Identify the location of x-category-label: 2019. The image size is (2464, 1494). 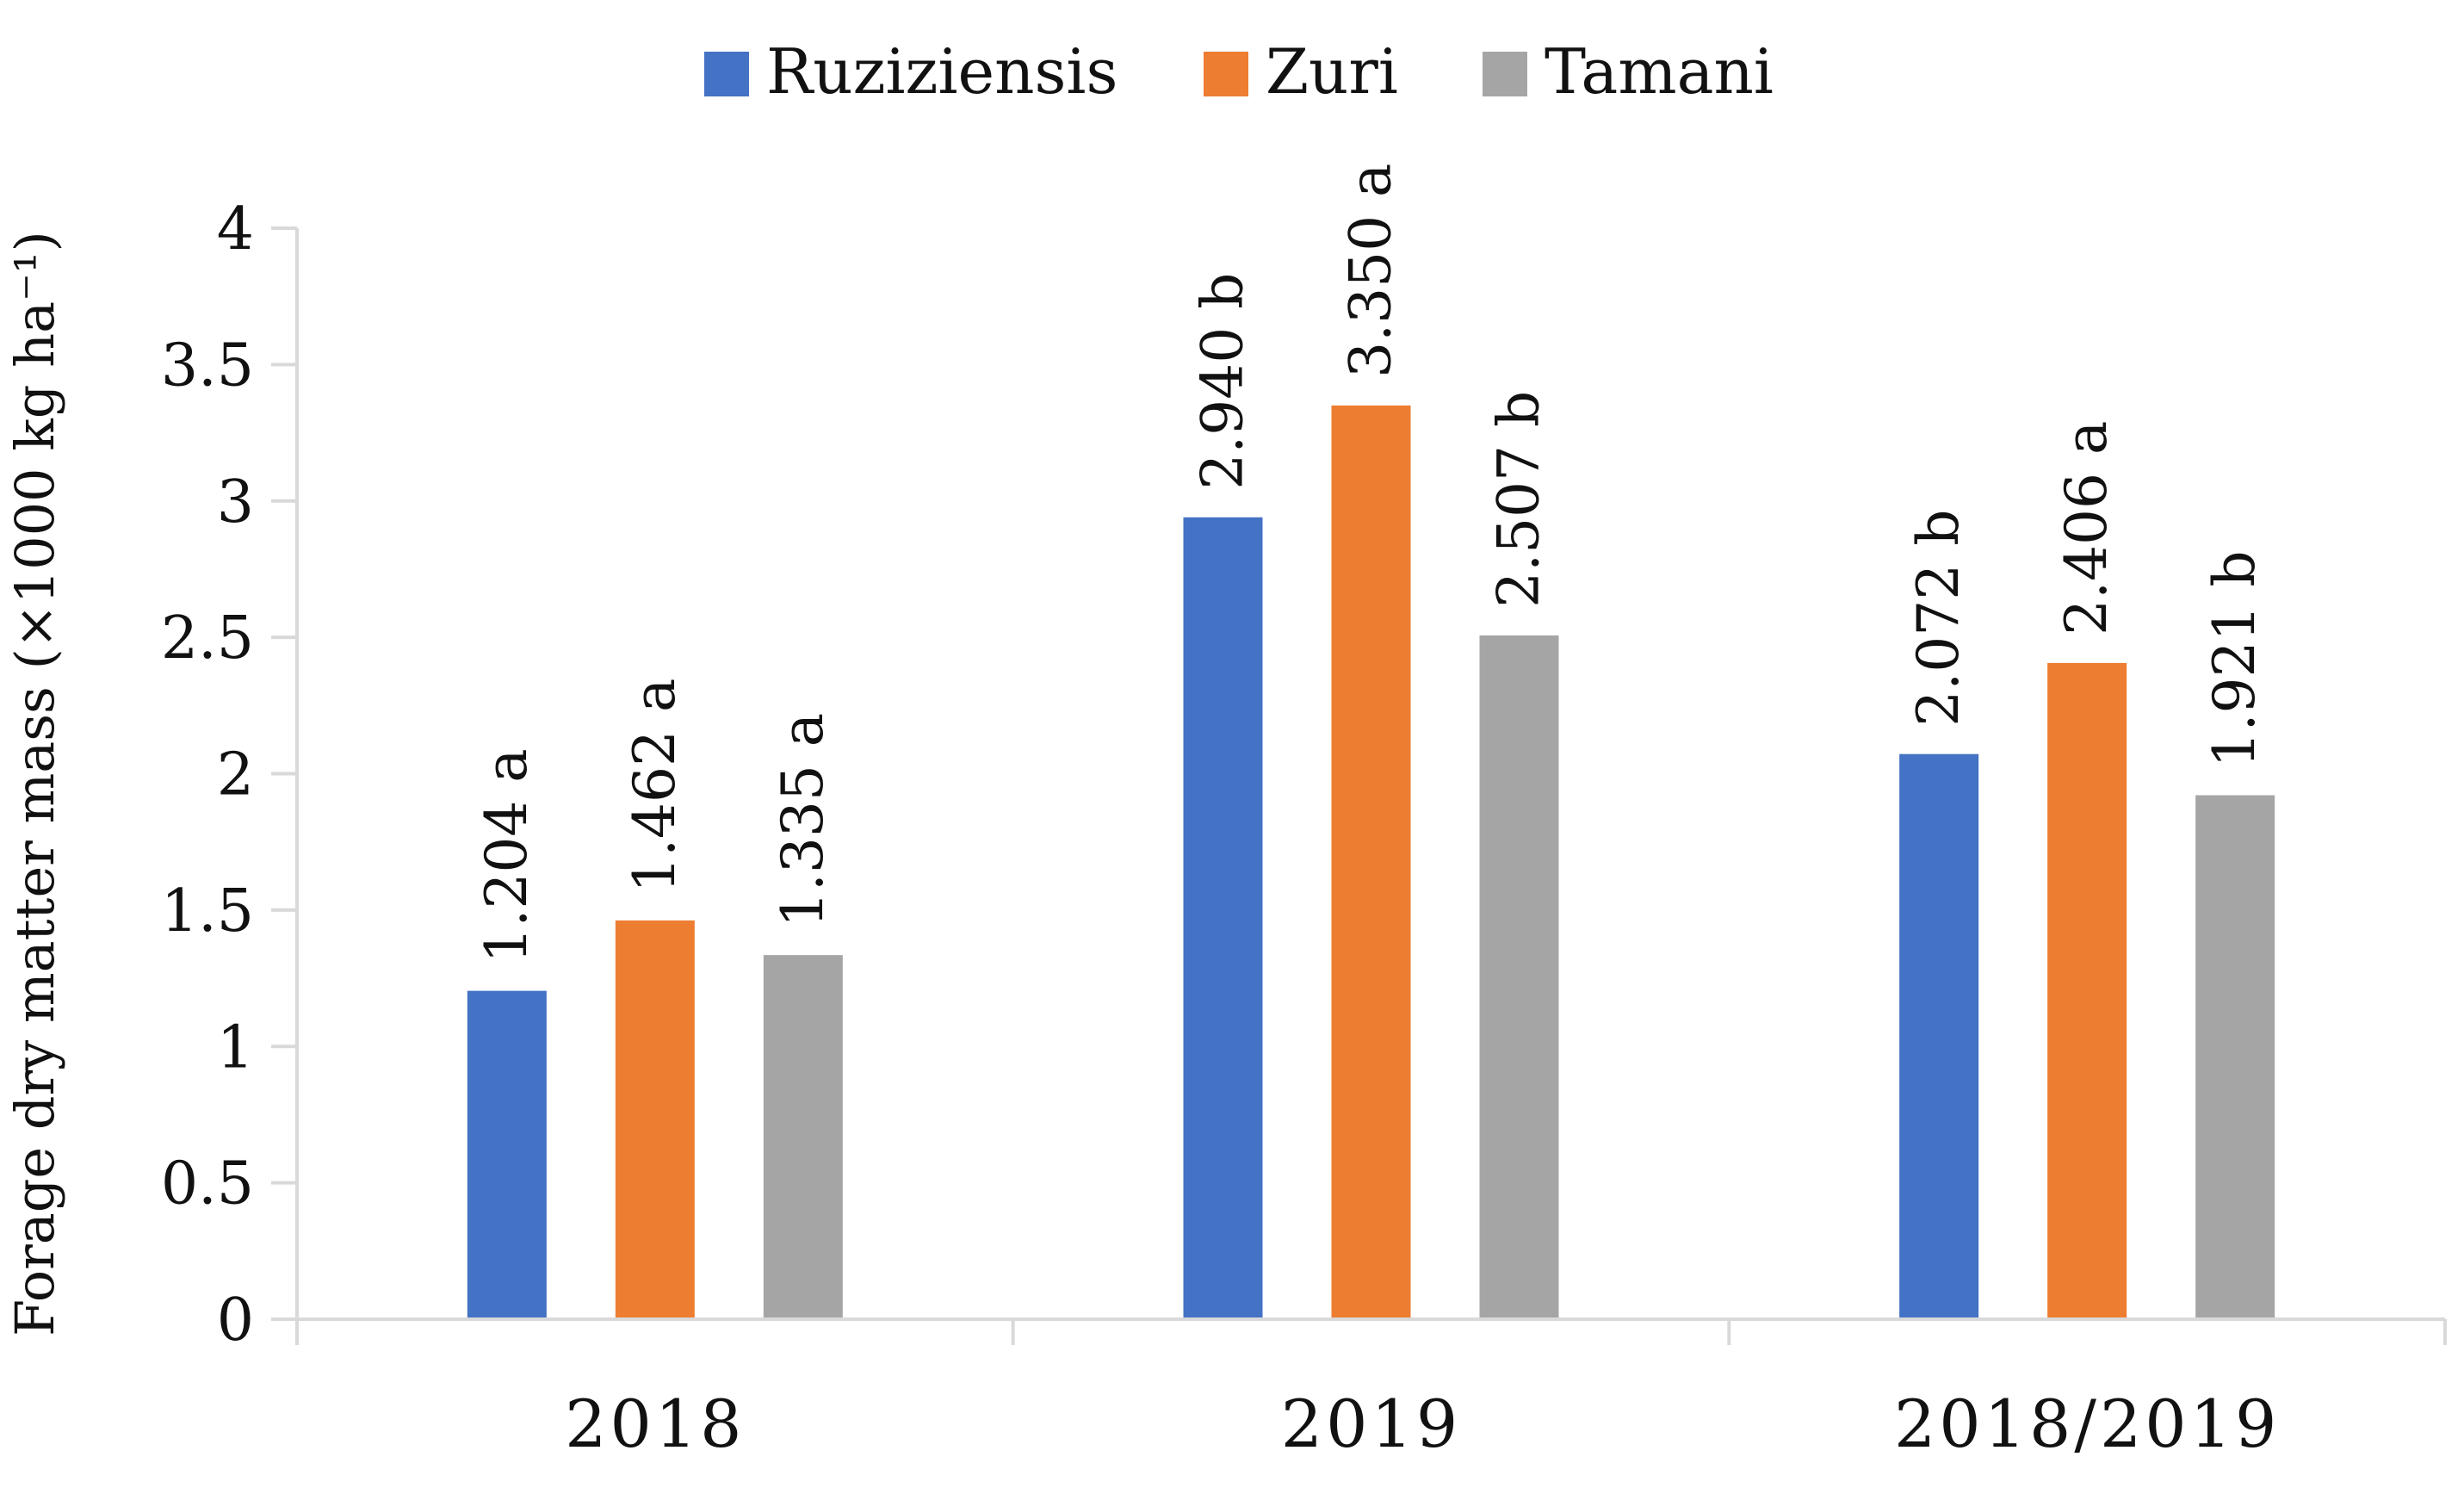
(1371, 1424).